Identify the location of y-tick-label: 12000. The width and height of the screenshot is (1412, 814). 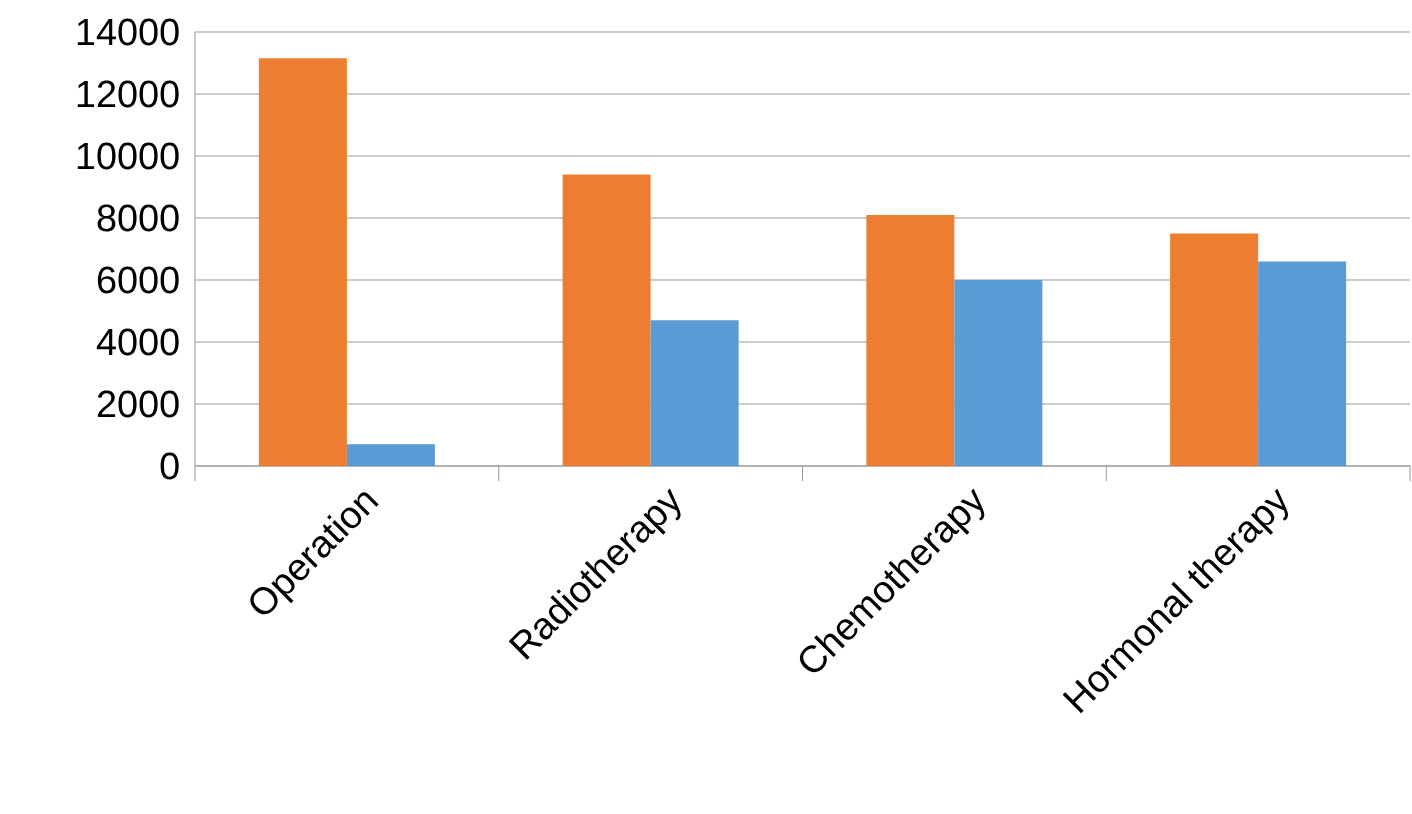
(128, 94).